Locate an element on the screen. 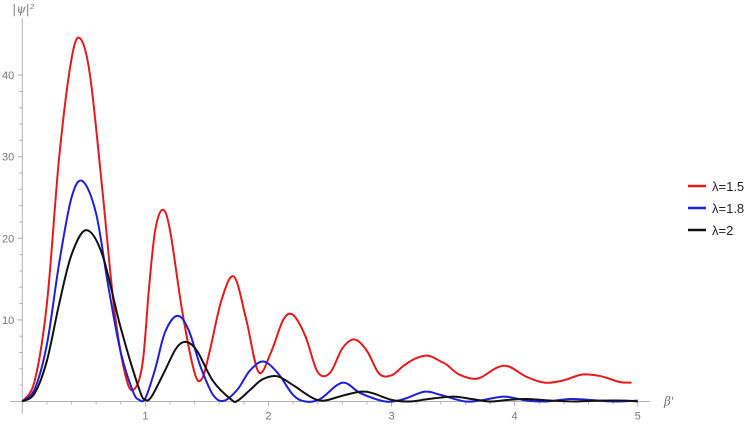  x-tick-label: 1 is located at coordinates (145, 416).